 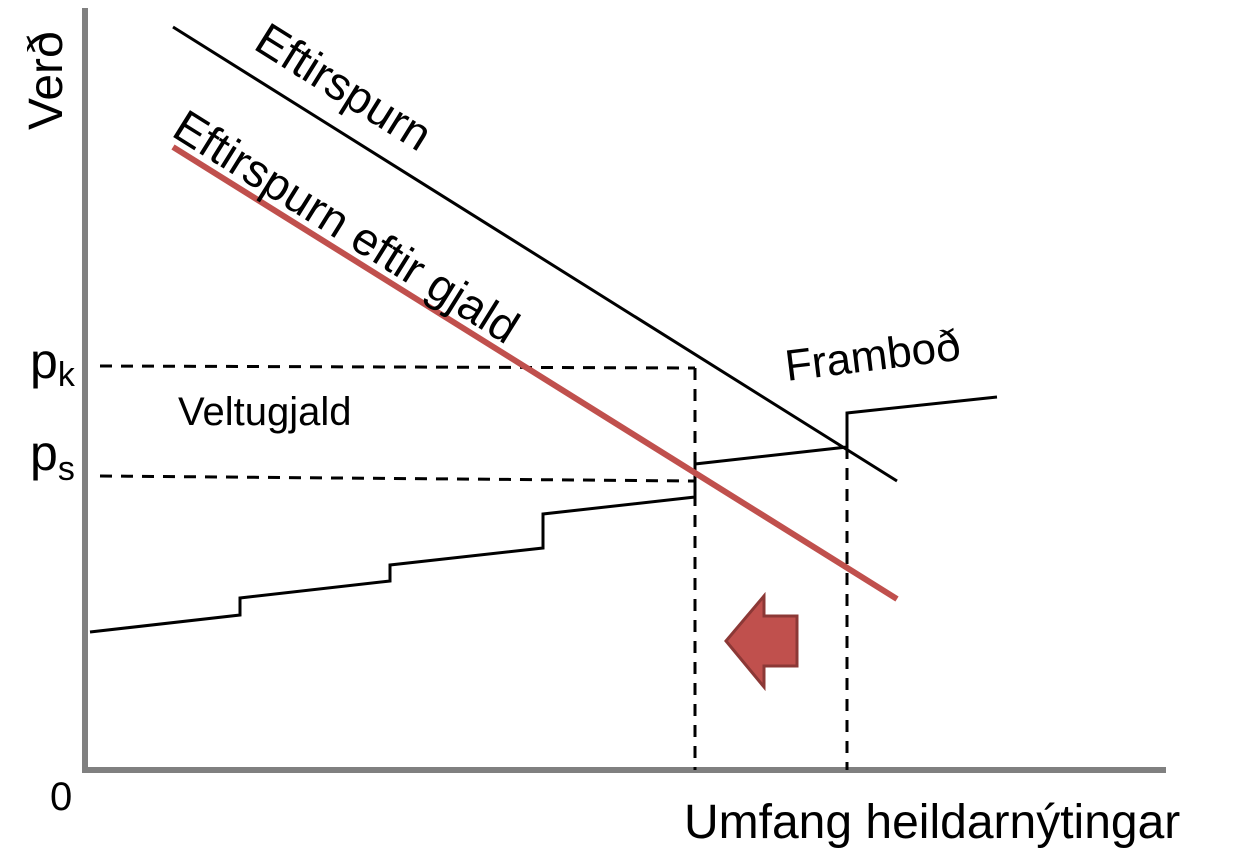 What do you see at coordinates (61, 797) in the screenshot?
I see `origin-label: 0` at bounding box center [61, 797].